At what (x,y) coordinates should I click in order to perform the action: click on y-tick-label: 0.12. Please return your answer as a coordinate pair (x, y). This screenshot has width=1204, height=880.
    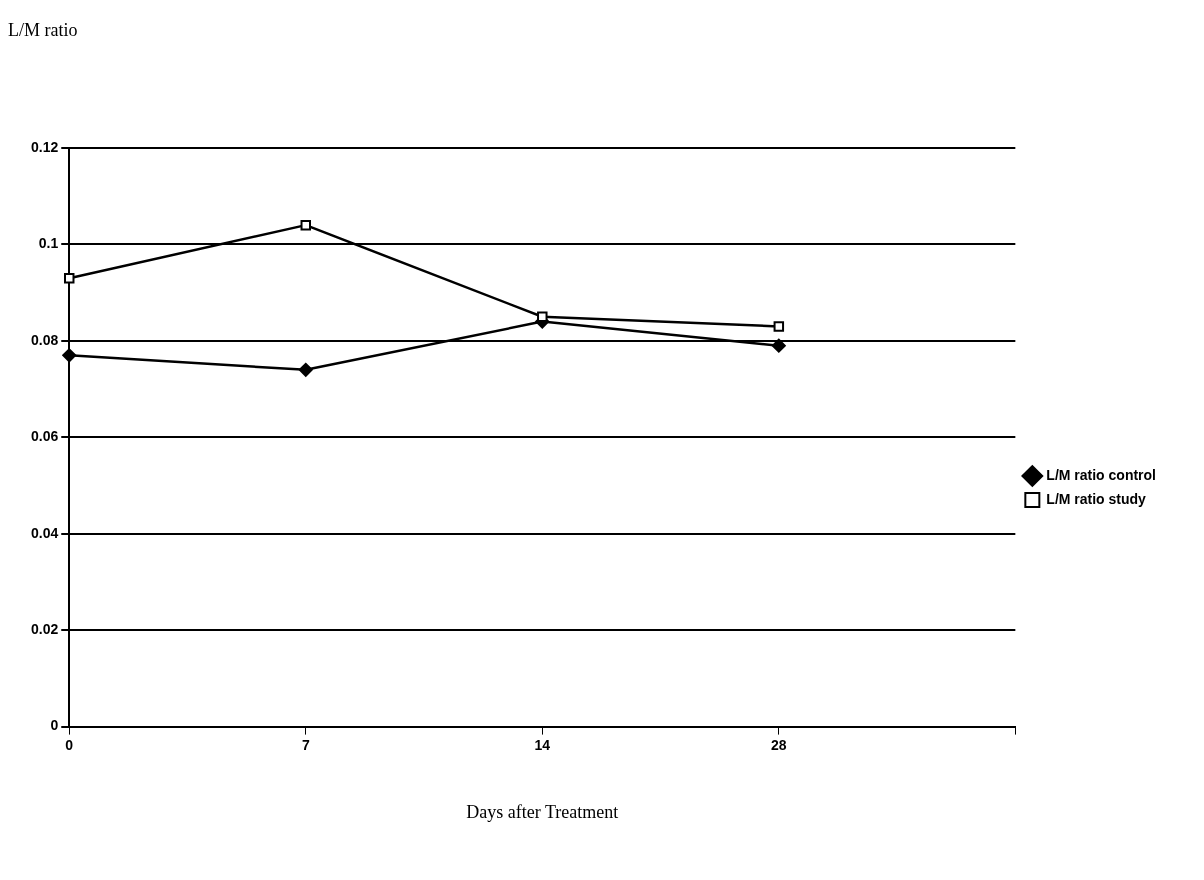
    Looking at the image, I should click on (45, 146).